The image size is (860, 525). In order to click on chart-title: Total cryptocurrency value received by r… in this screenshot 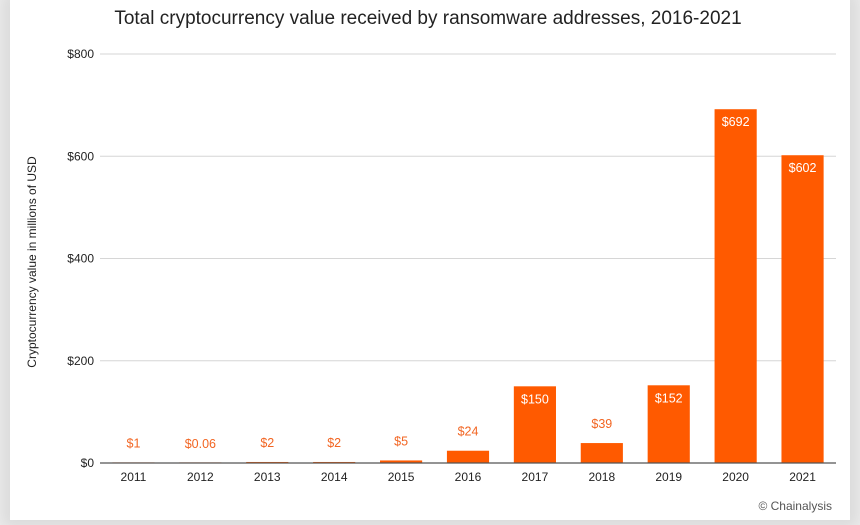, I will do `click(427, 18)`.